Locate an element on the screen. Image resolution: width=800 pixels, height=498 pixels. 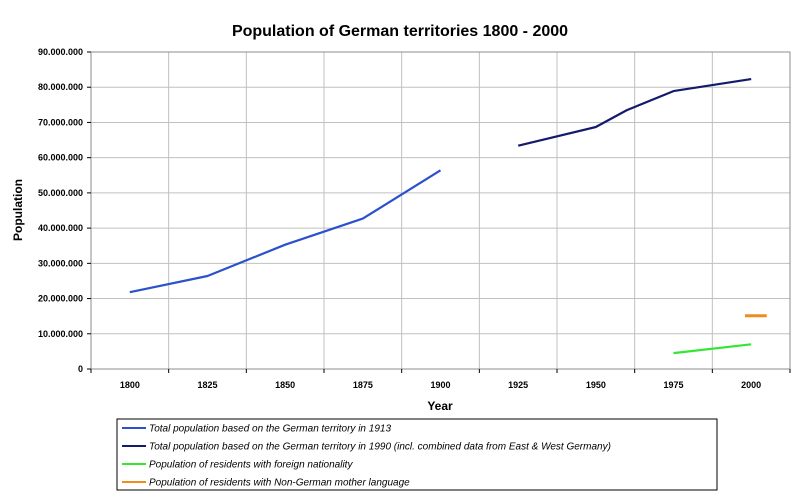
y-tick-label: 60.000.000 is located at coordinates (60, 158).